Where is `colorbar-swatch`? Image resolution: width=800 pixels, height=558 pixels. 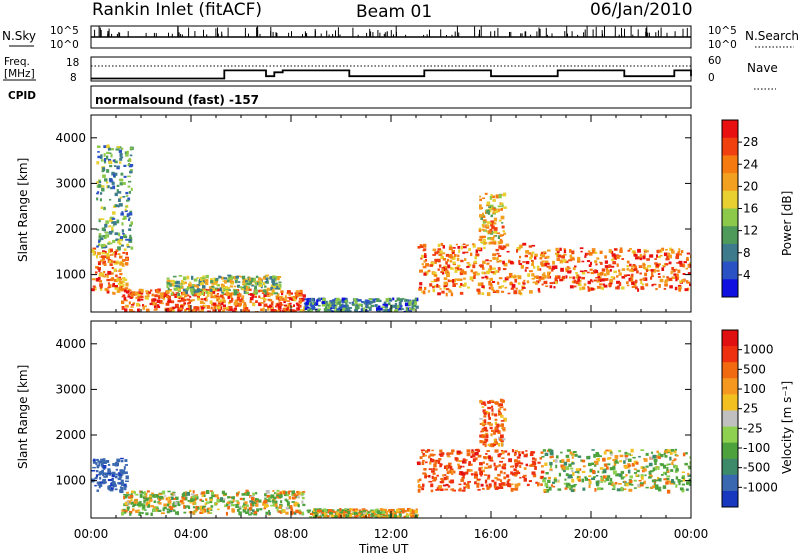
colorbar-swatch is located at coordinates (730, 499).